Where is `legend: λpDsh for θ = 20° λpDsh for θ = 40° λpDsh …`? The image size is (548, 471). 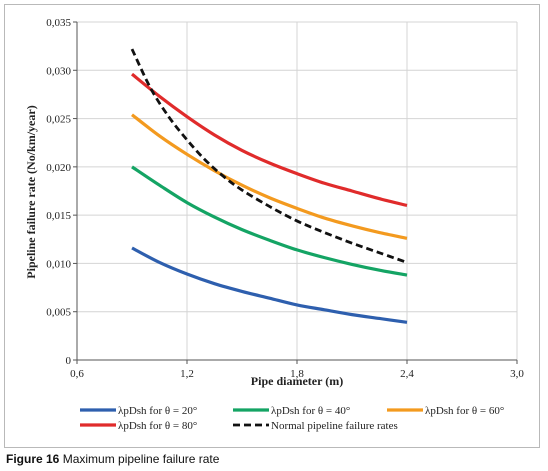 legend: λpDsh for θ = 20° λpDsh for θ = 40° λpDsh … is located at coordinates (292, 418).